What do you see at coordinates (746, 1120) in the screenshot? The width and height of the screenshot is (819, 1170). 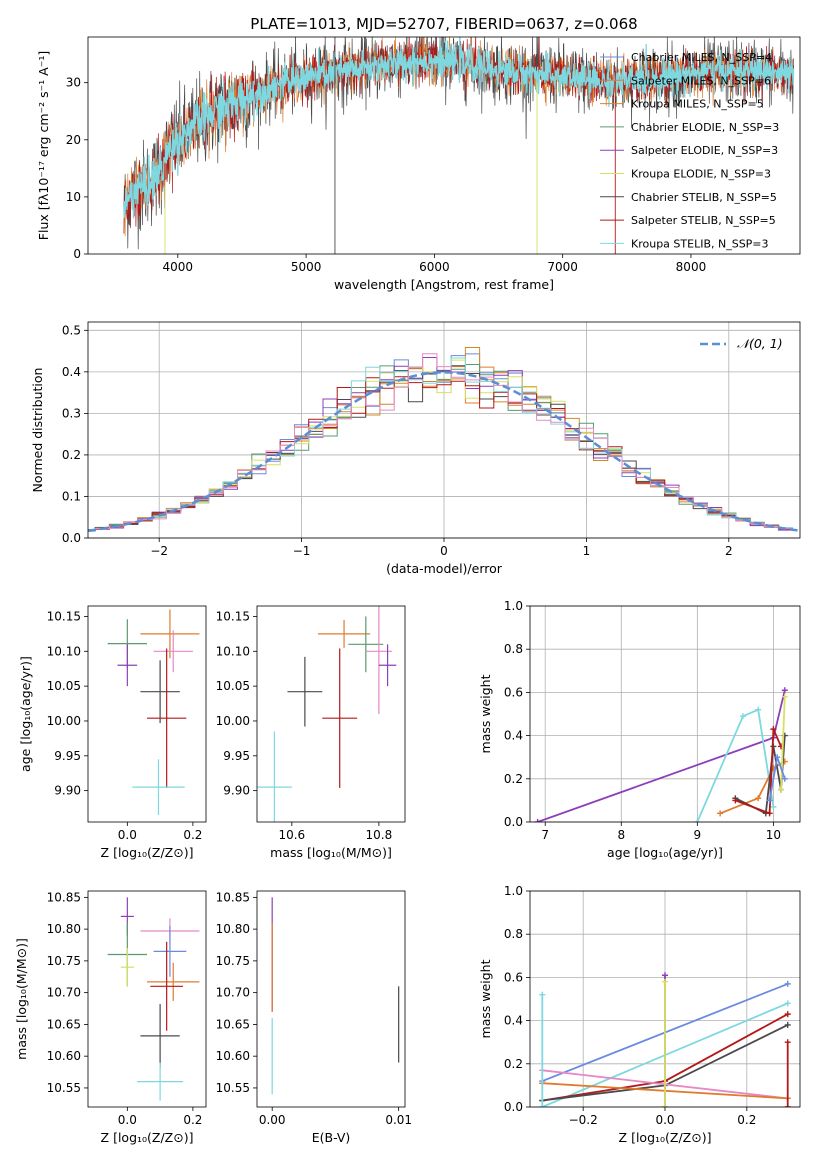 I see `x-tick-label: 0.2` at bounding box center [746, 1120].